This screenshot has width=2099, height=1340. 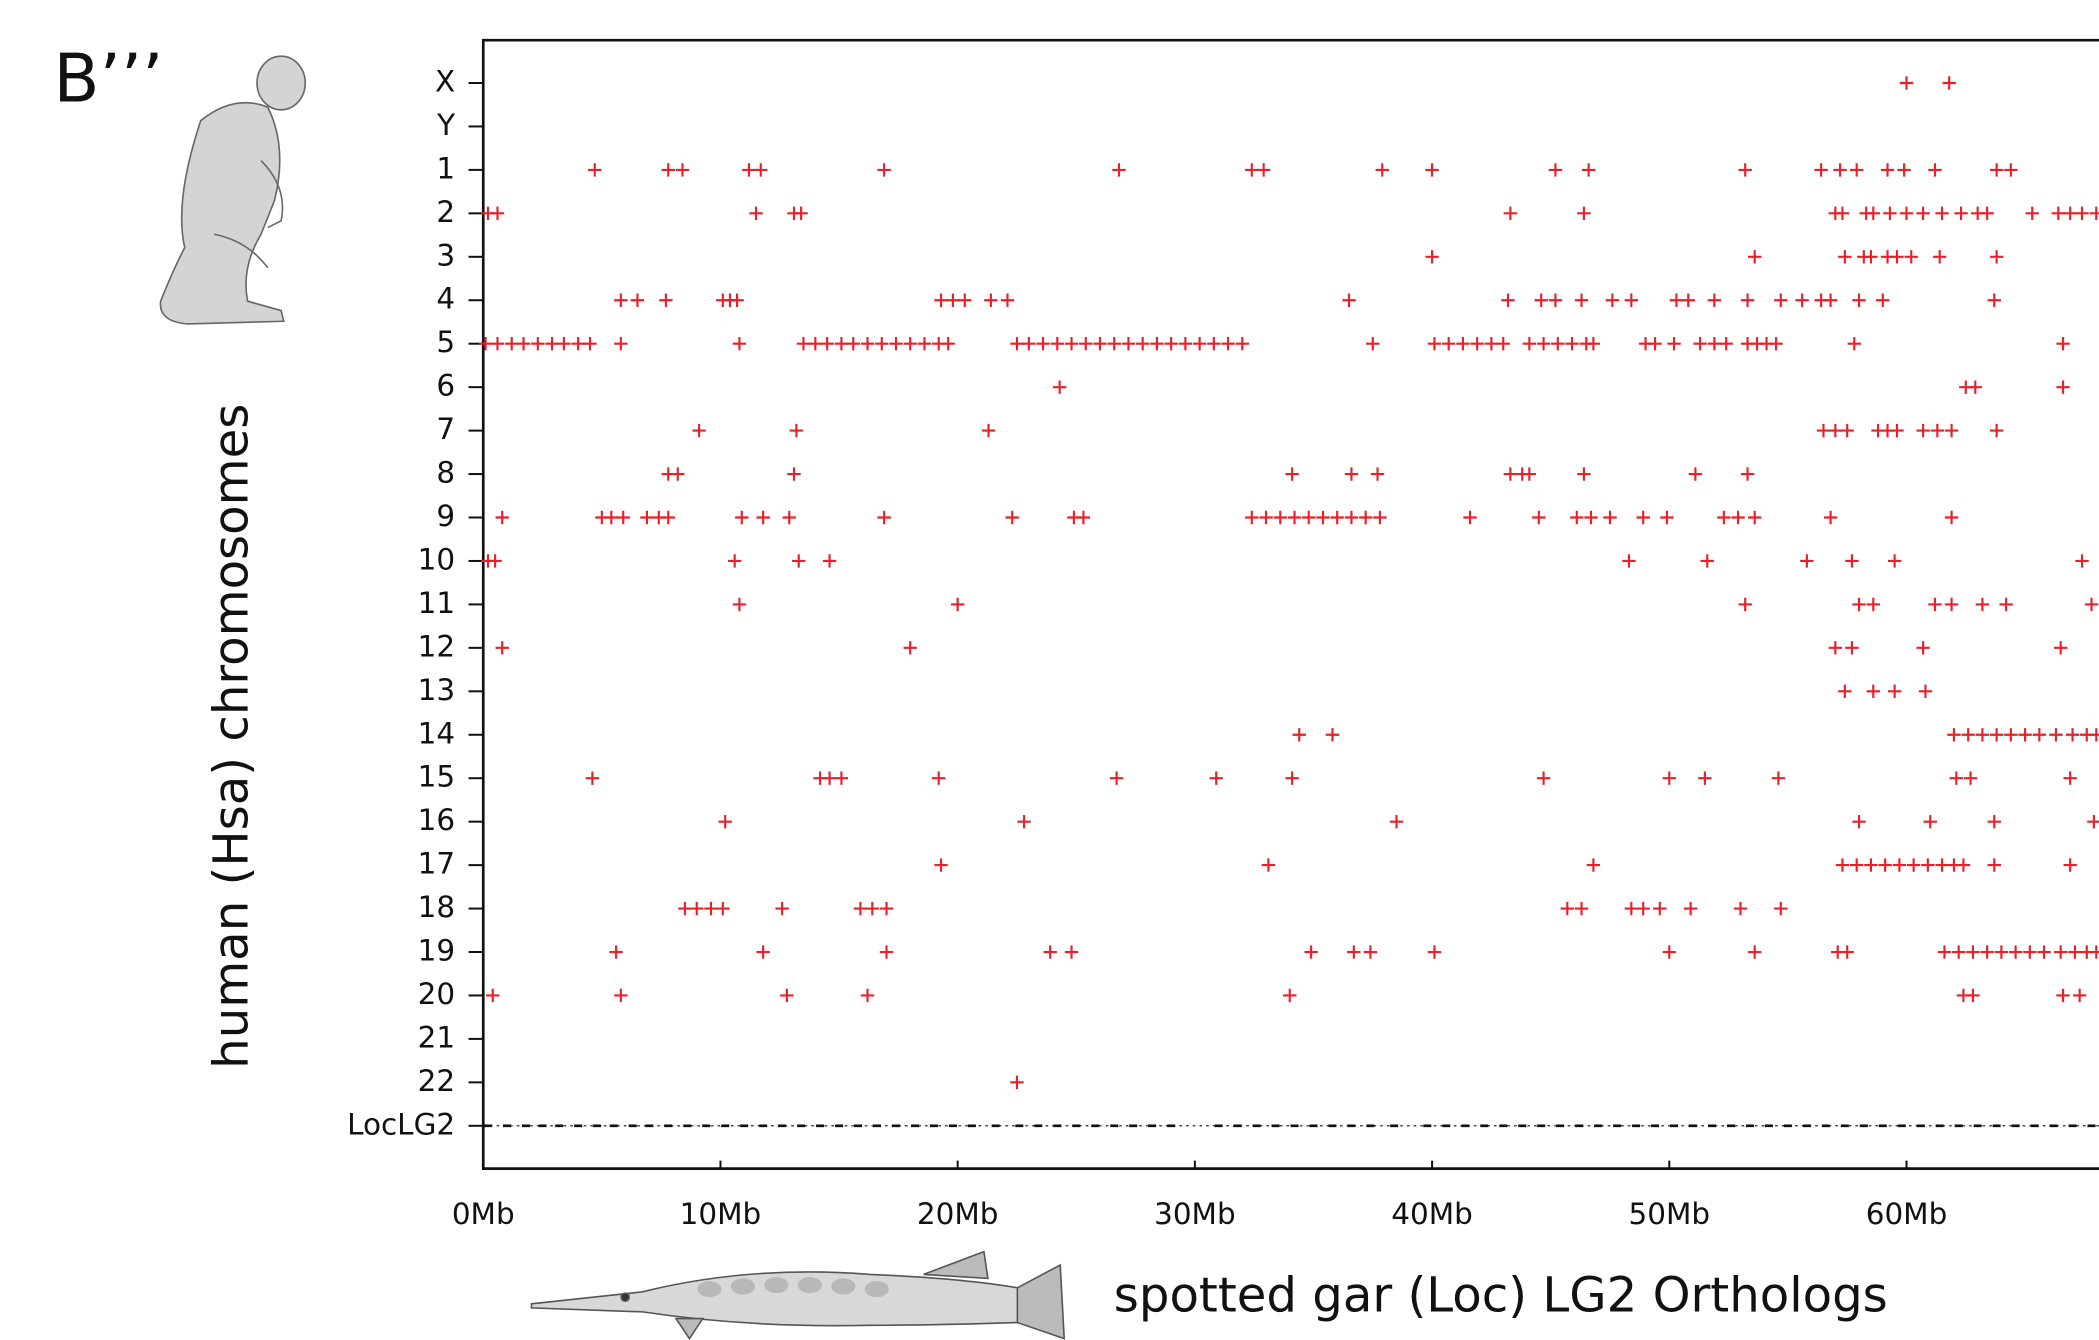 I want to click on y-tick-label: 2, so click(x=445, y=212).